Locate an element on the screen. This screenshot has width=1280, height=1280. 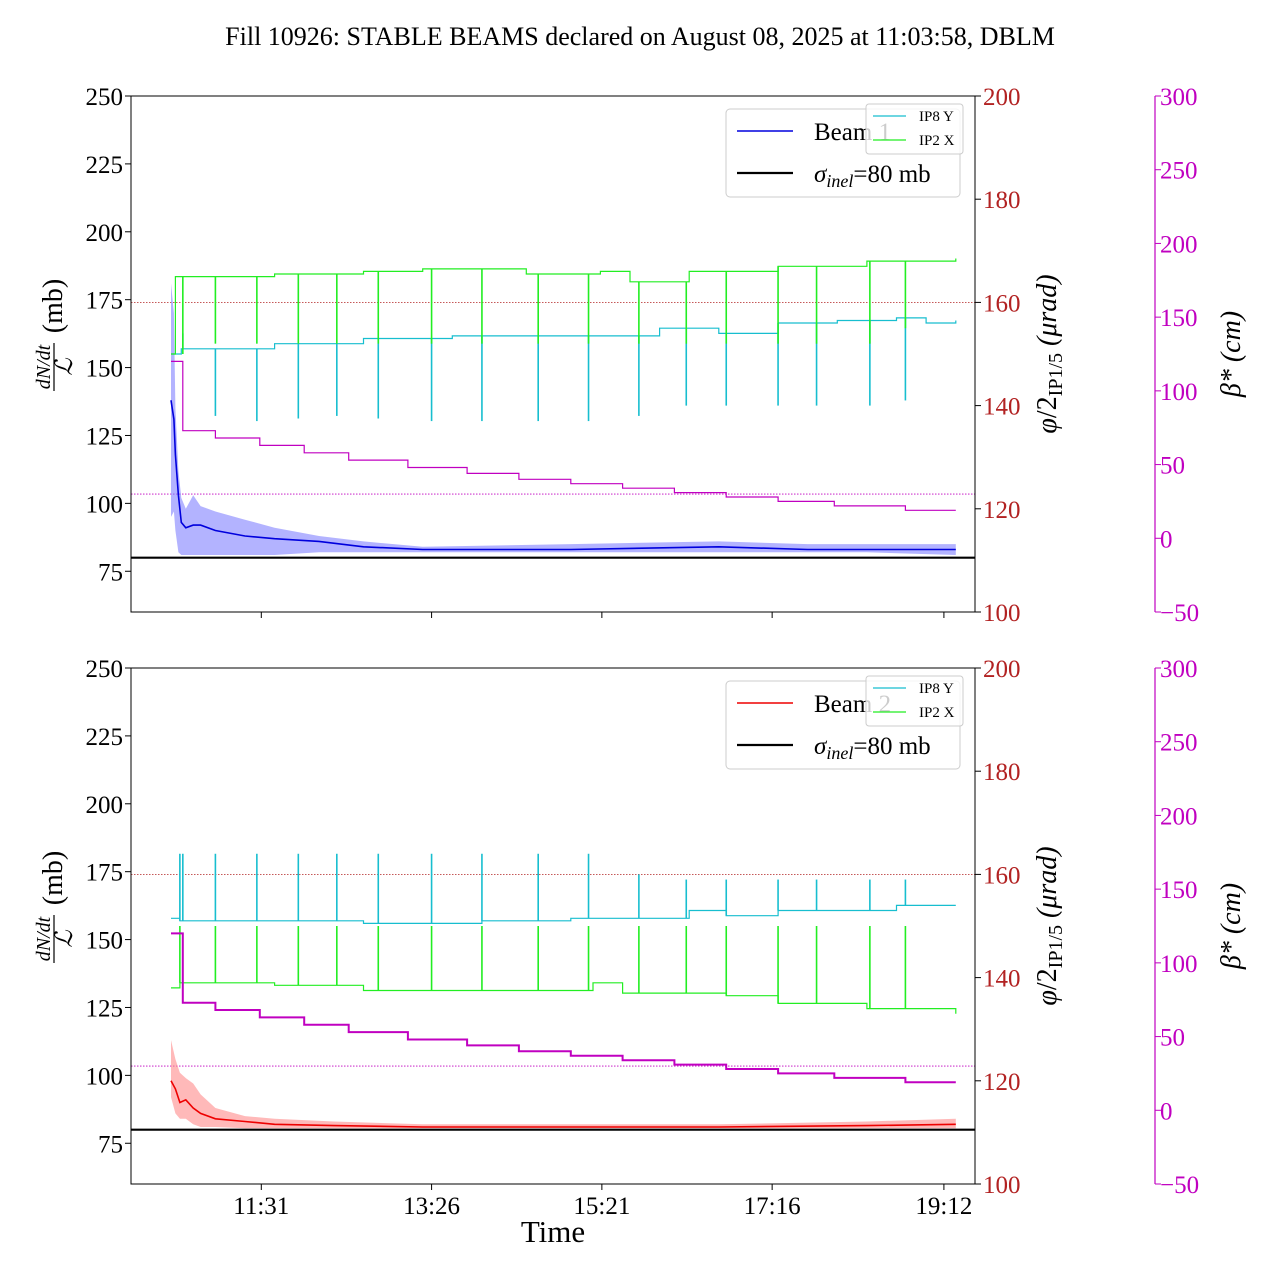
x-tick-label: 15:21 is located at coordinates (601, 1206).